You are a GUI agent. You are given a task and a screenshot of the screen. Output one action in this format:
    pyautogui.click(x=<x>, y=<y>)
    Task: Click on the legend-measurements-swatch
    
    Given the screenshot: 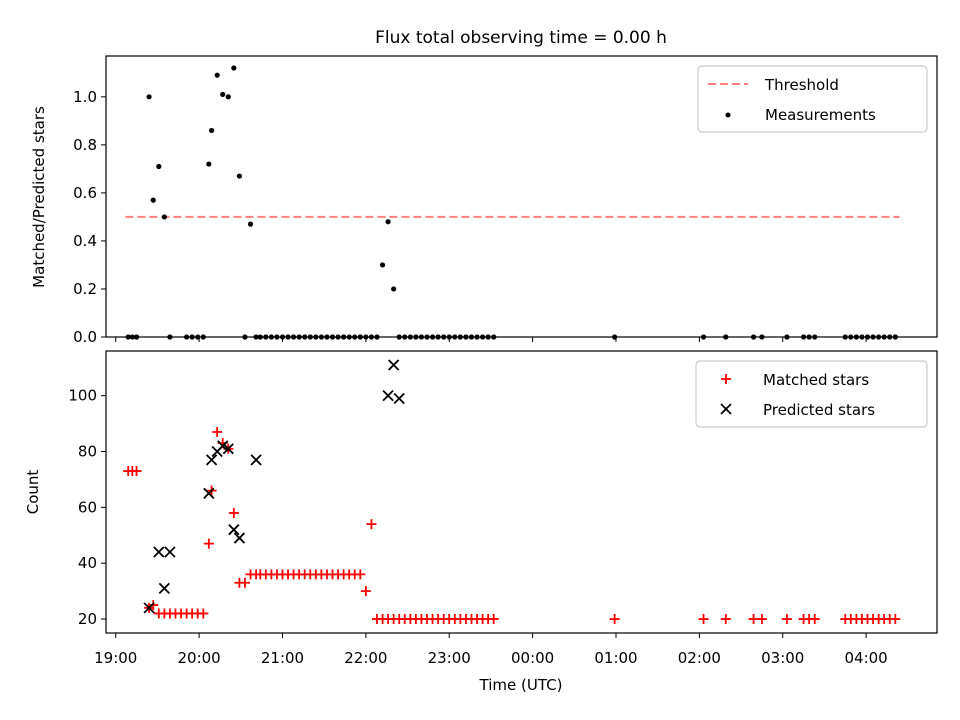 What is the action you would take?
    pyautogui.click(x=728, y=115)
    